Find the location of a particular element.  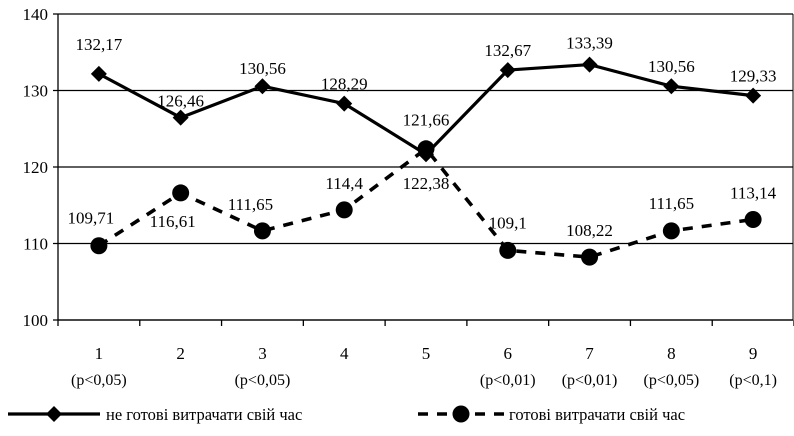

data-label: 109,1 is located at coordinates (508, 222).